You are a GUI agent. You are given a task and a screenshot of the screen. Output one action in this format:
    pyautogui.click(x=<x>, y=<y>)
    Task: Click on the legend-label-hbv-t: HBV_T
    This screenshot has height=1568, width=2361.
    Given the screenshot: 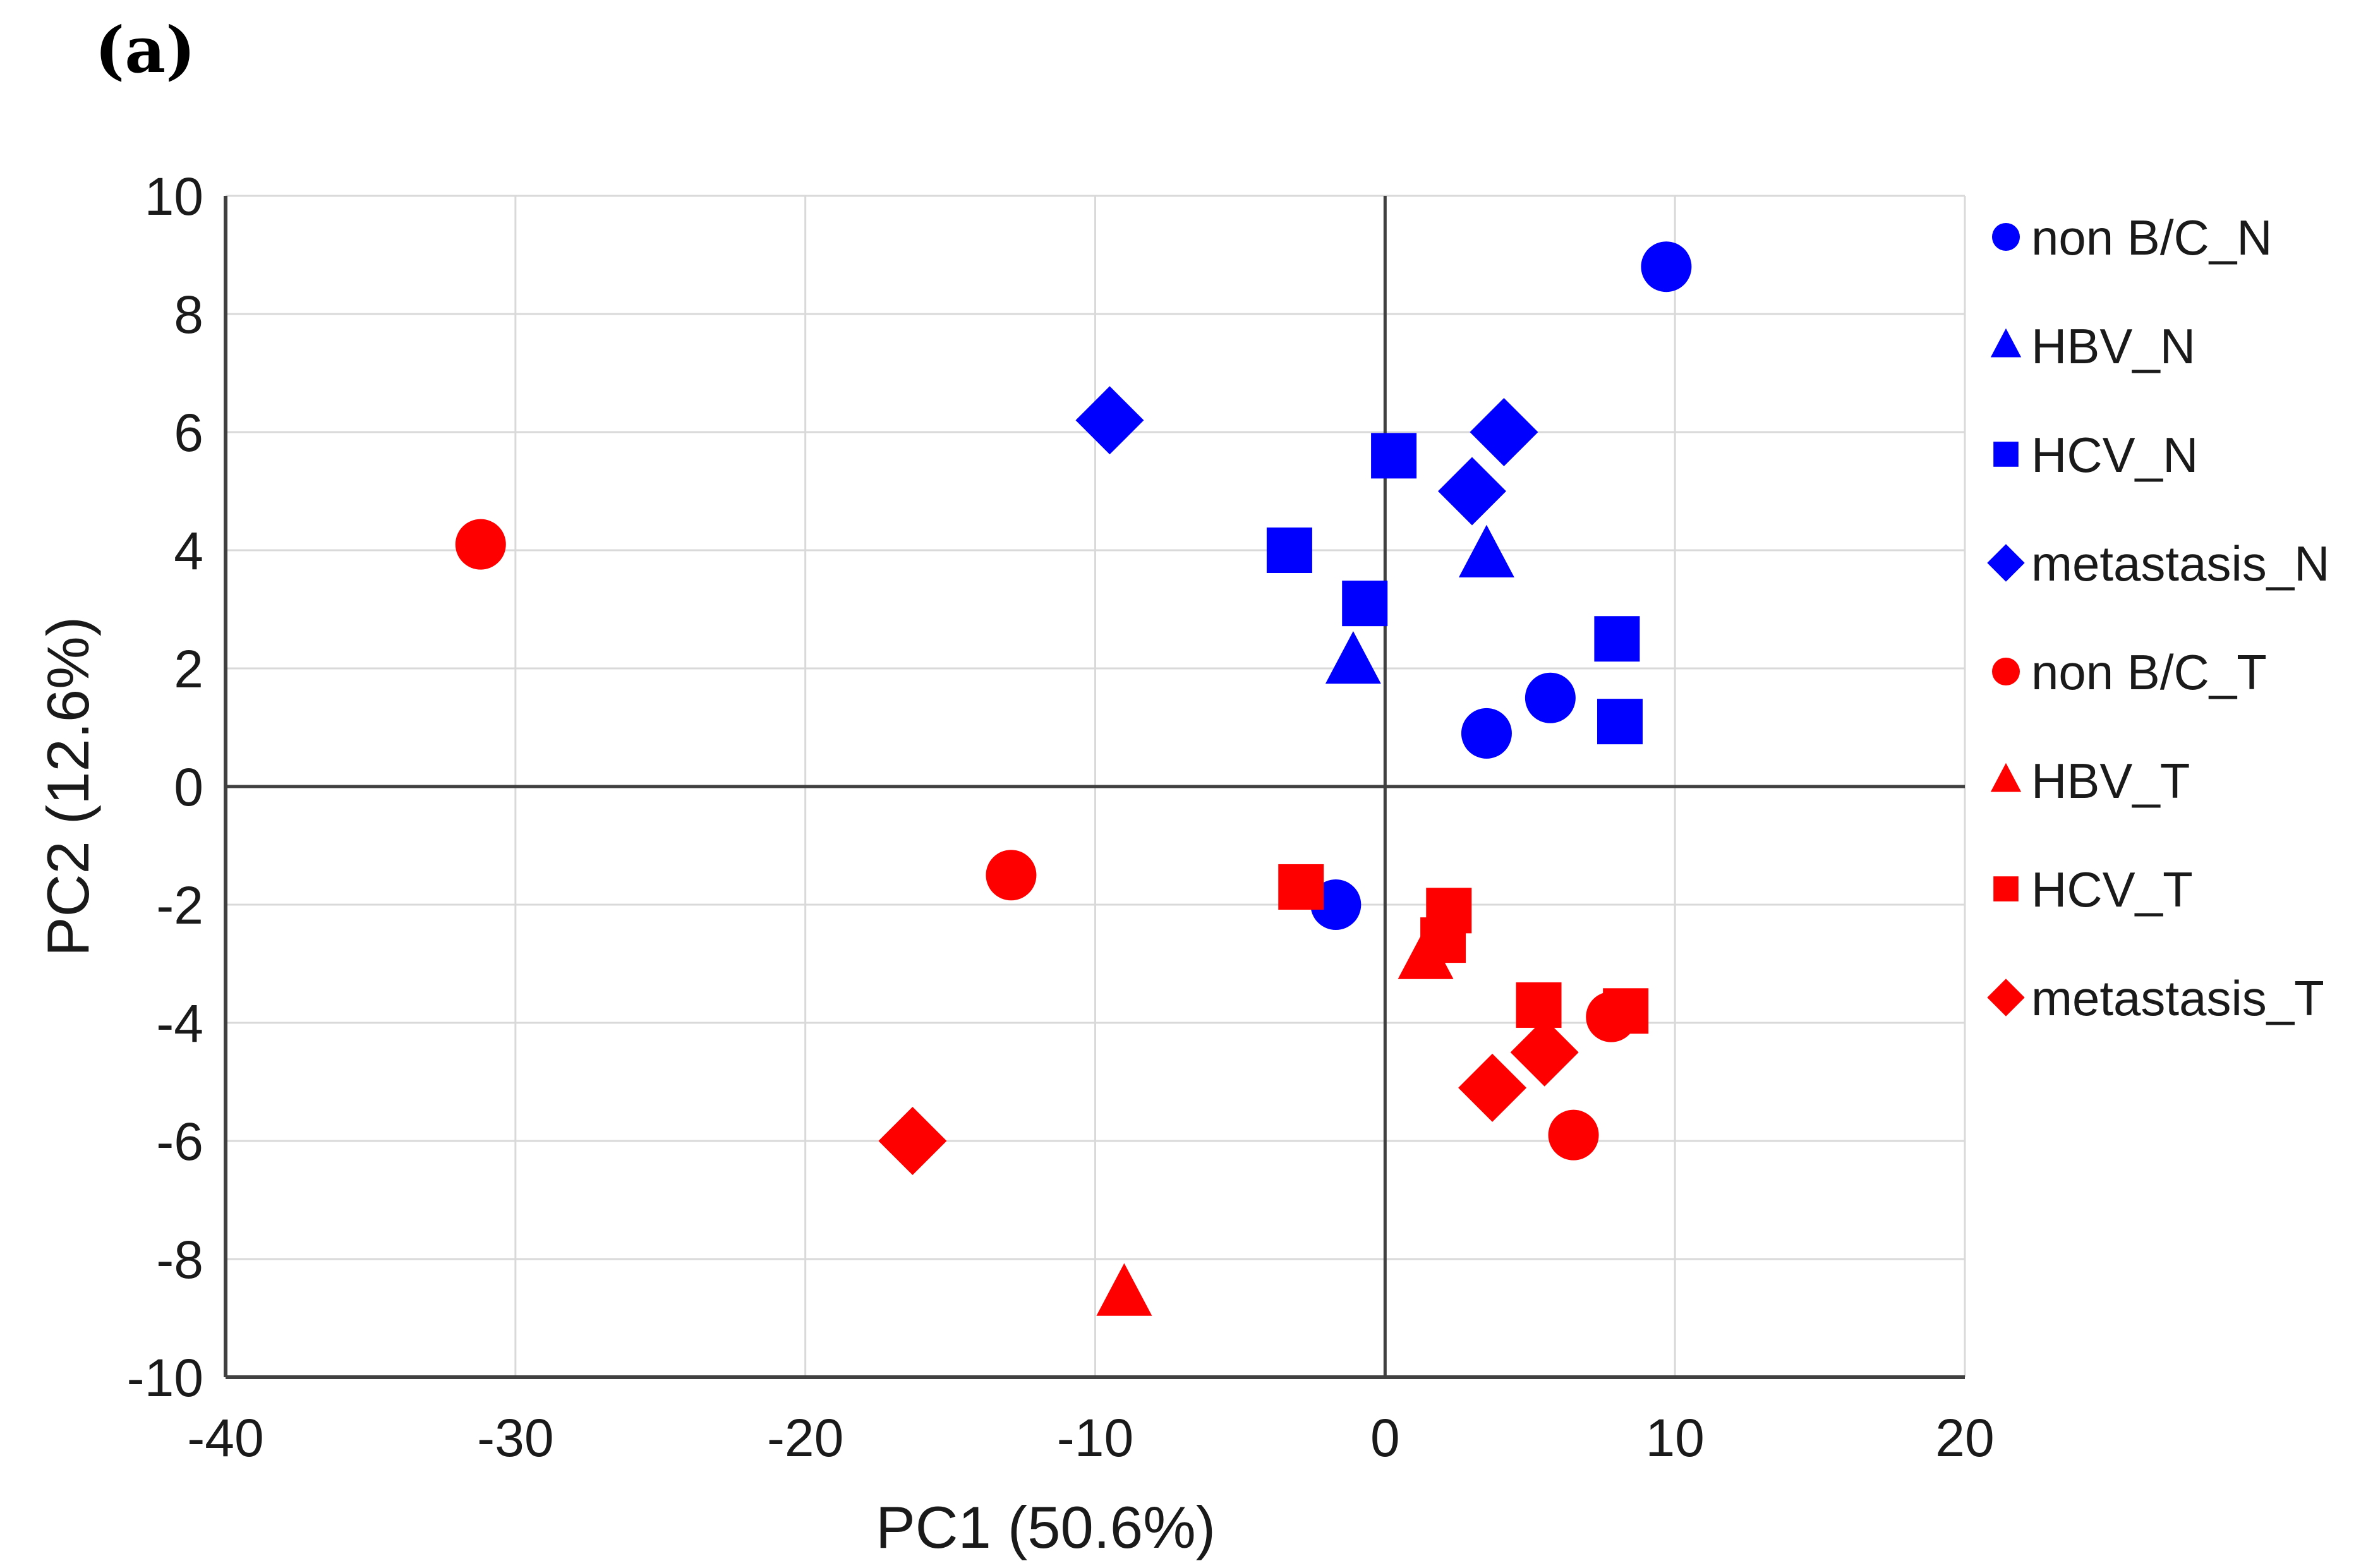 What is the action you would take?
    pyautogui.click(x=2110, y=781)
    